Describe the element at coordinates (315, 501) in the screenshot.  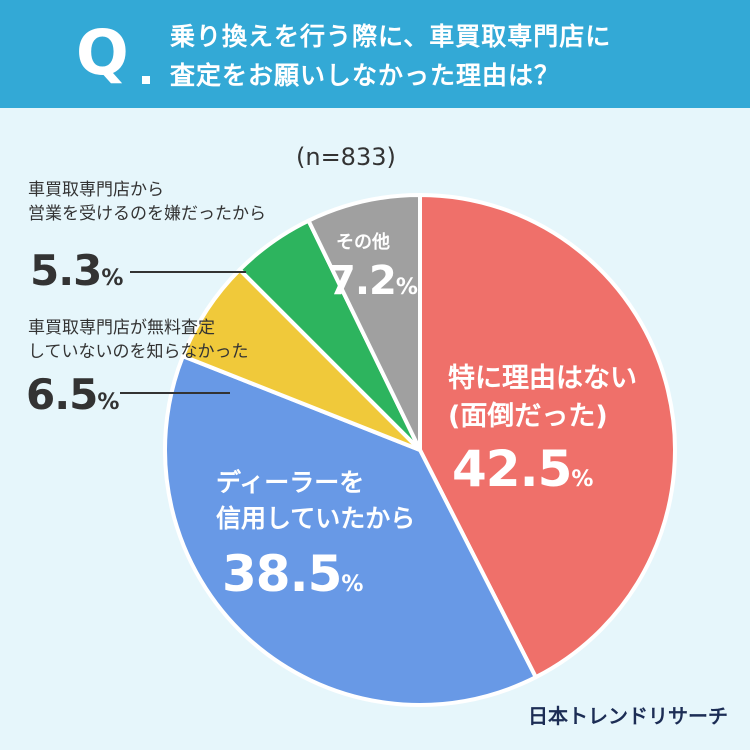
I see `slice-label-trusted-dealer: ディーラーを 信用していたから` at that location.